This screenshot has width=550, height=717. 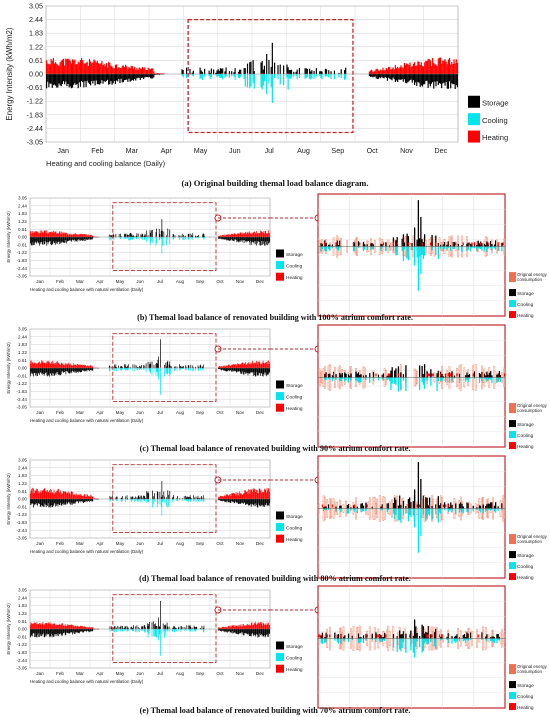 What do you see at coordinates (529, 279) in the screenshot?
I see `zoom-legend-label: consumption` at bounding box center [529, 279].